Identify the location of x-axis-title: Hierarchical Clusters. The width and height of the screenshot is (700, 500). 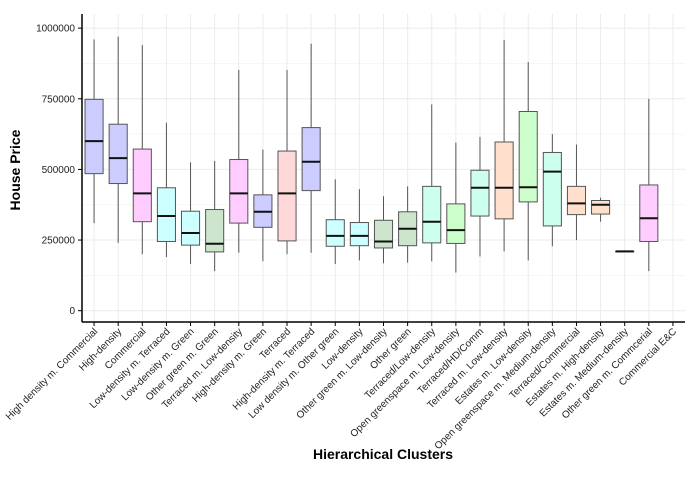
(383, 454).